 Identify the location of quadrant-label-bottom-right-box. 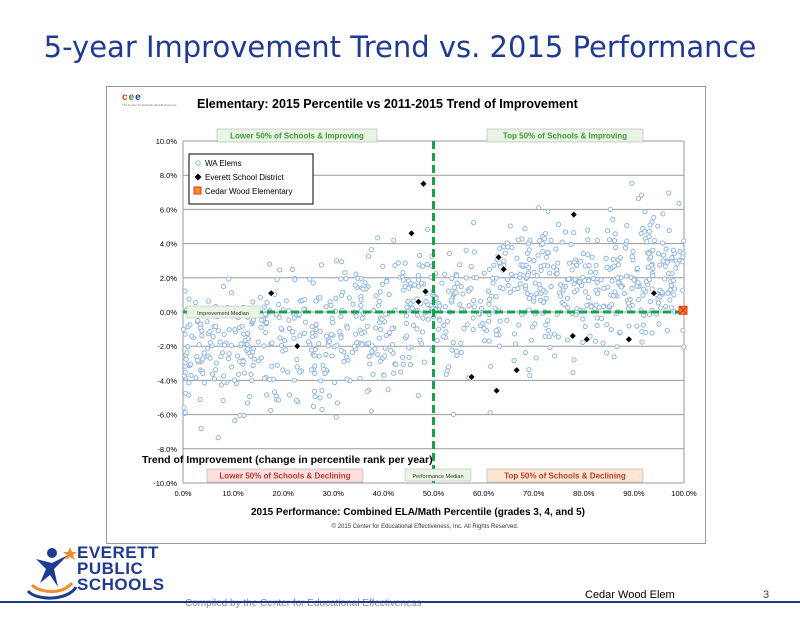
(565, 475).